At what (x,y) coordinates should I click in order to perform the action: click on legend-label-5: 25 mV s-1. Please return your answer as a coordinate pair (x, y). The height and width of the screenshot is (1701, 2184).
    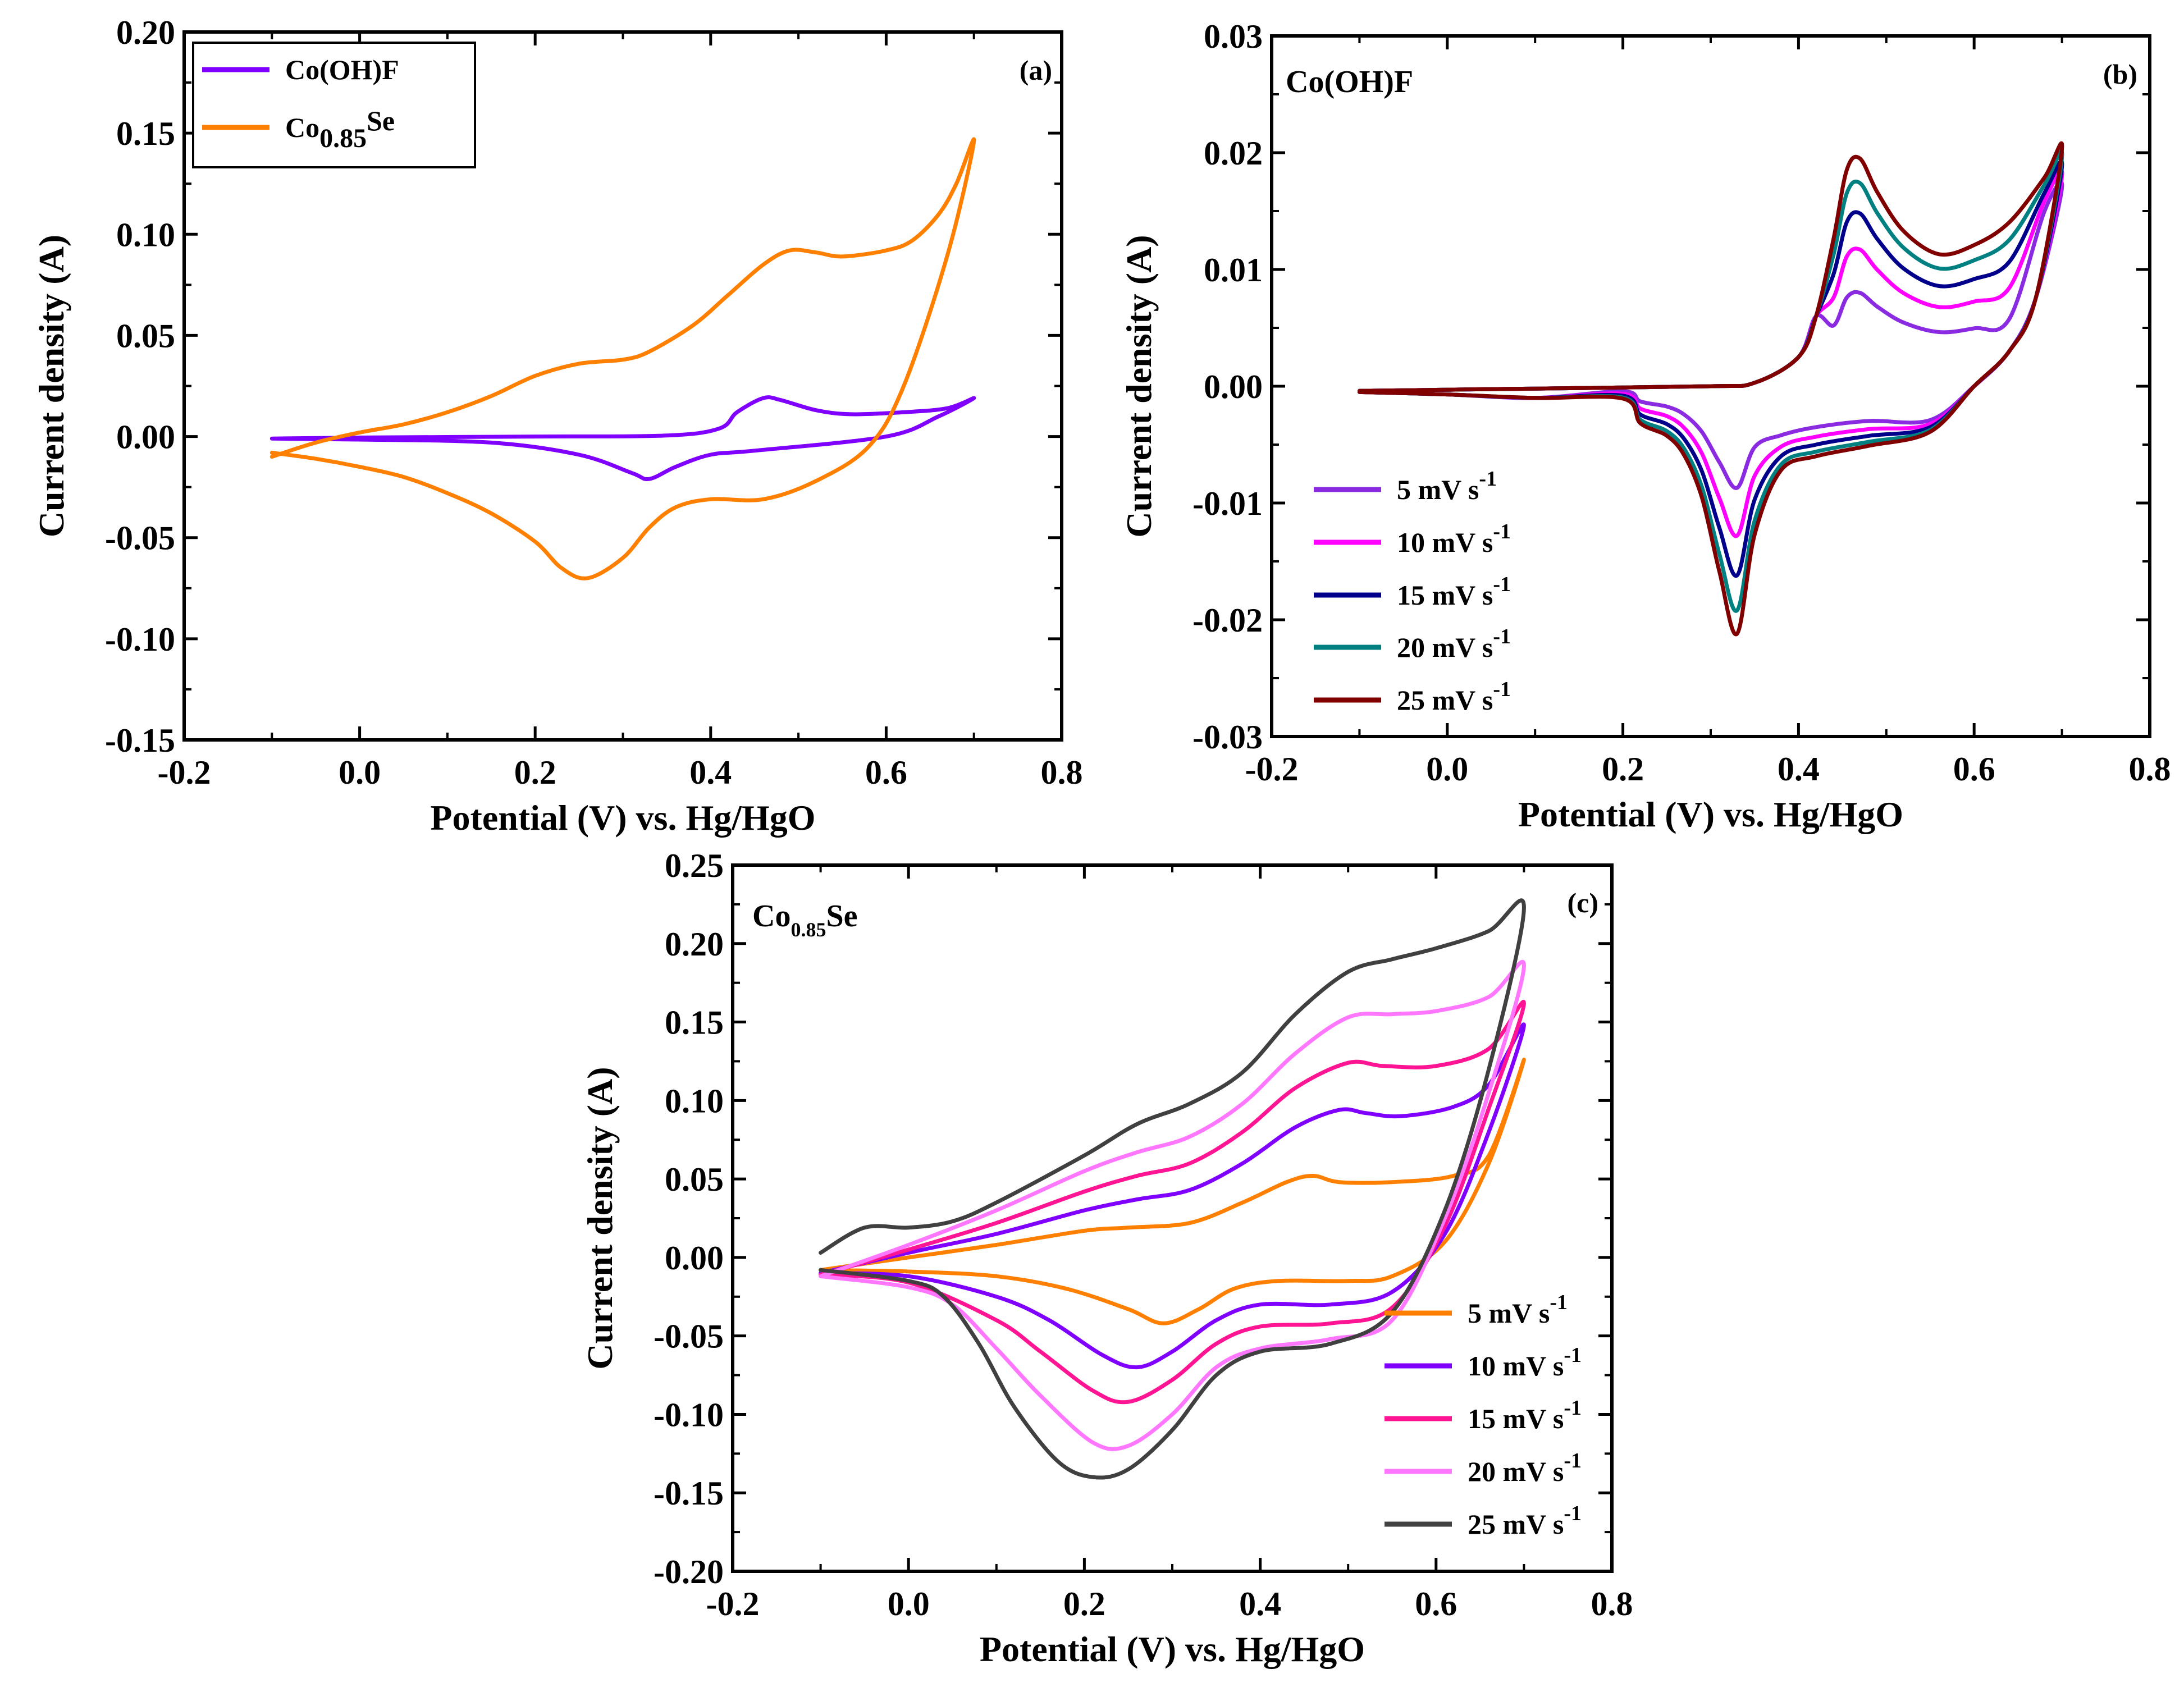
    Looking at the image, I should click on (1525, 1521).